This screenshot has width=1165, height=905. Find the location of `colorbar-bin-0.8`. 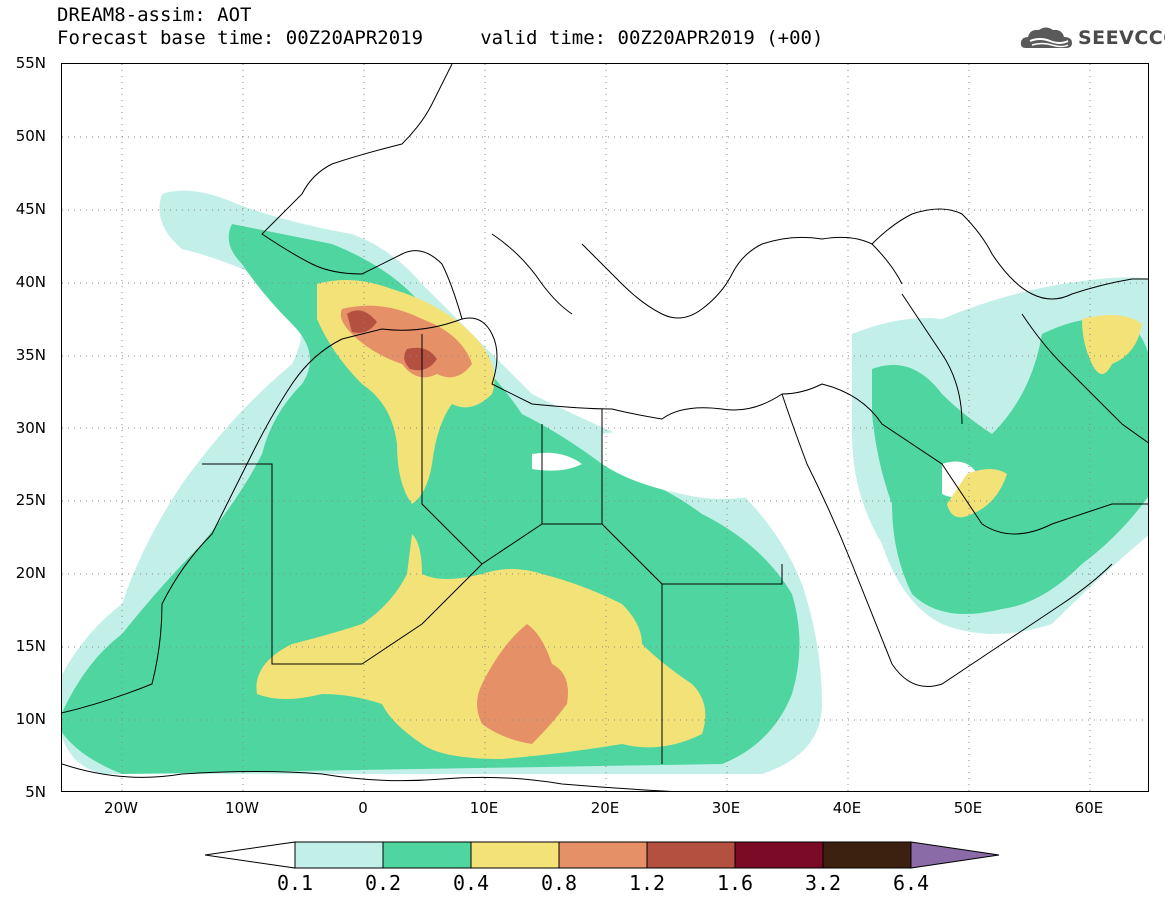

colorbar-bin-0.8 is located at coordinates (603, 855).